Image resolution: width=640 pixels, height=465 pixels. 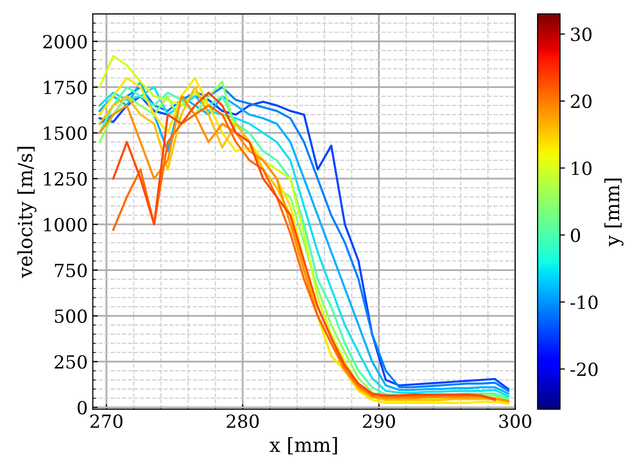 I want to click on x-tick-label: 300, so click(x=515, y=421).